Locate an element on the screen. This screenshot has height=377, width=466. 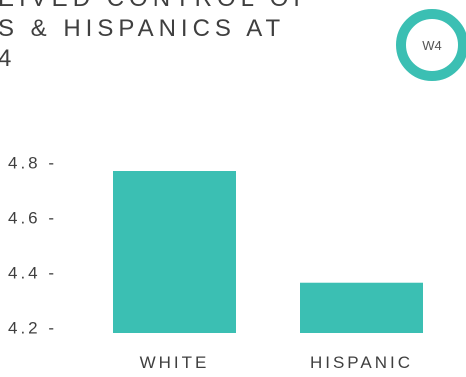
y-tick-label: 4.8 - is located at coordinates (32, 162).